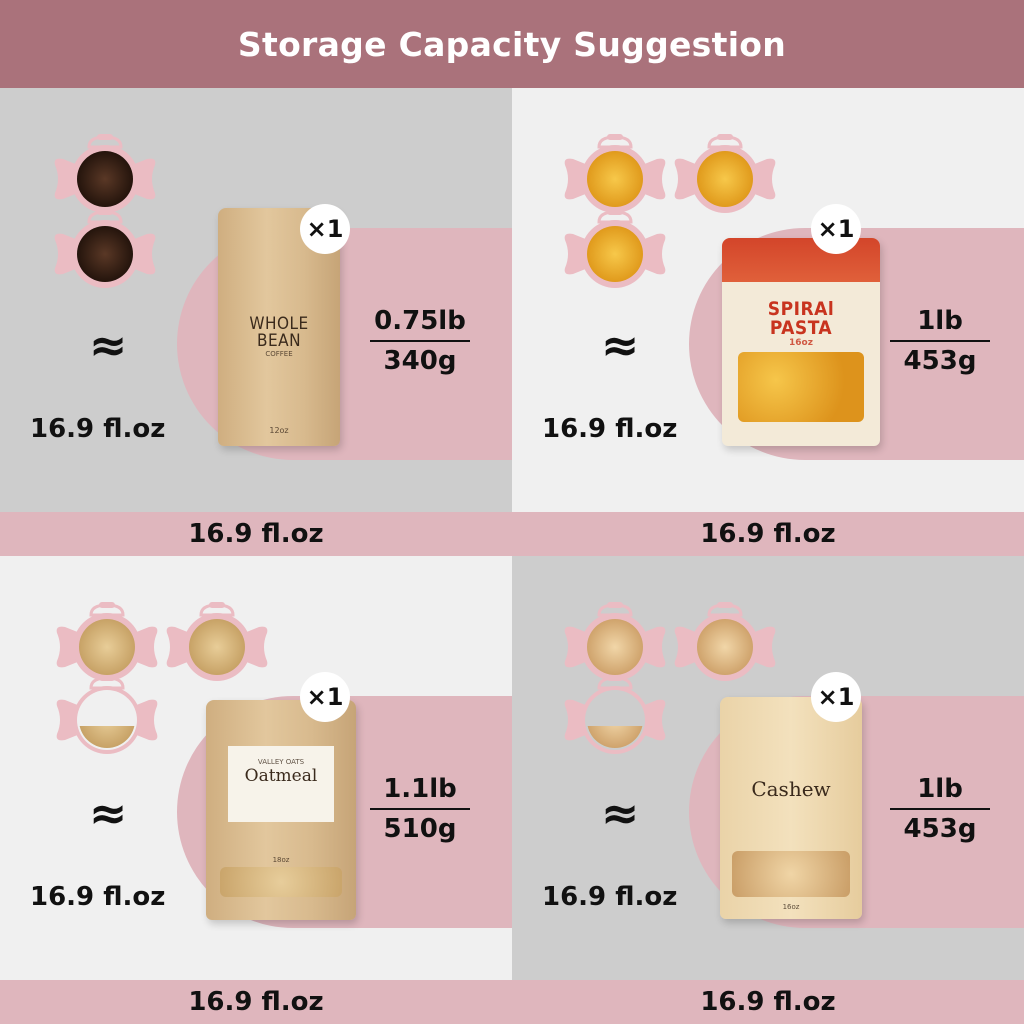 The image size is (1024, 1024). What do you see at coordinates (420, 829) in the screenshot?
I see `weight-g: 510g` at bounding box center [420, 829].